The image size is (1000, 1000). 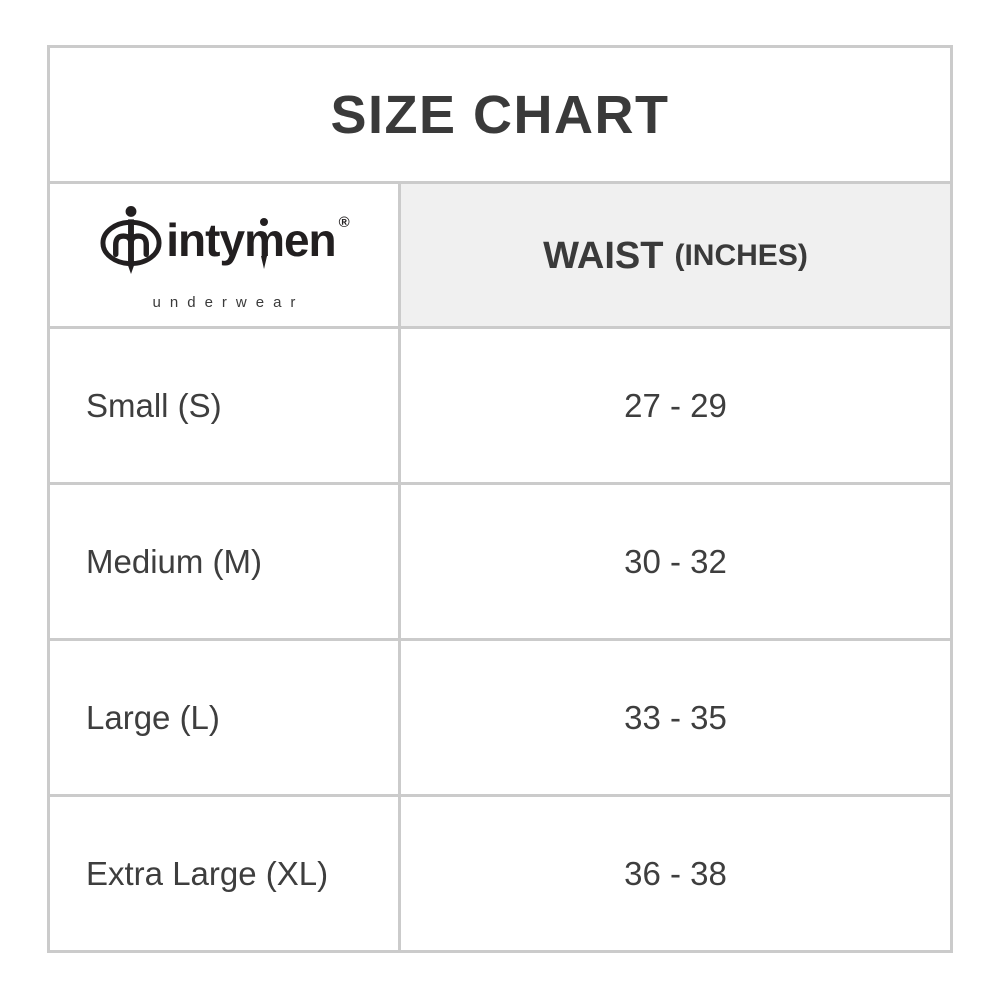 What do you see at coordinates (264, 240) in the screenshot?
I see `wordmark-dotted-m: m` at bounding box center [264, 240].